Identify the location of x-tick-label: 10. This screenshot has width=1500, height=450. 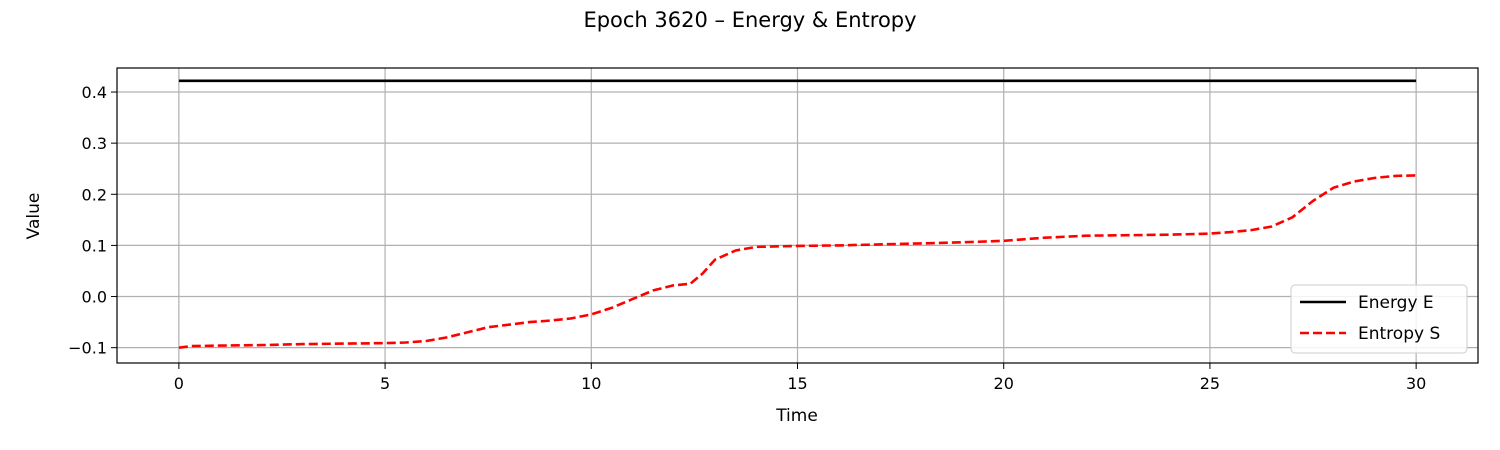
(591, 383).